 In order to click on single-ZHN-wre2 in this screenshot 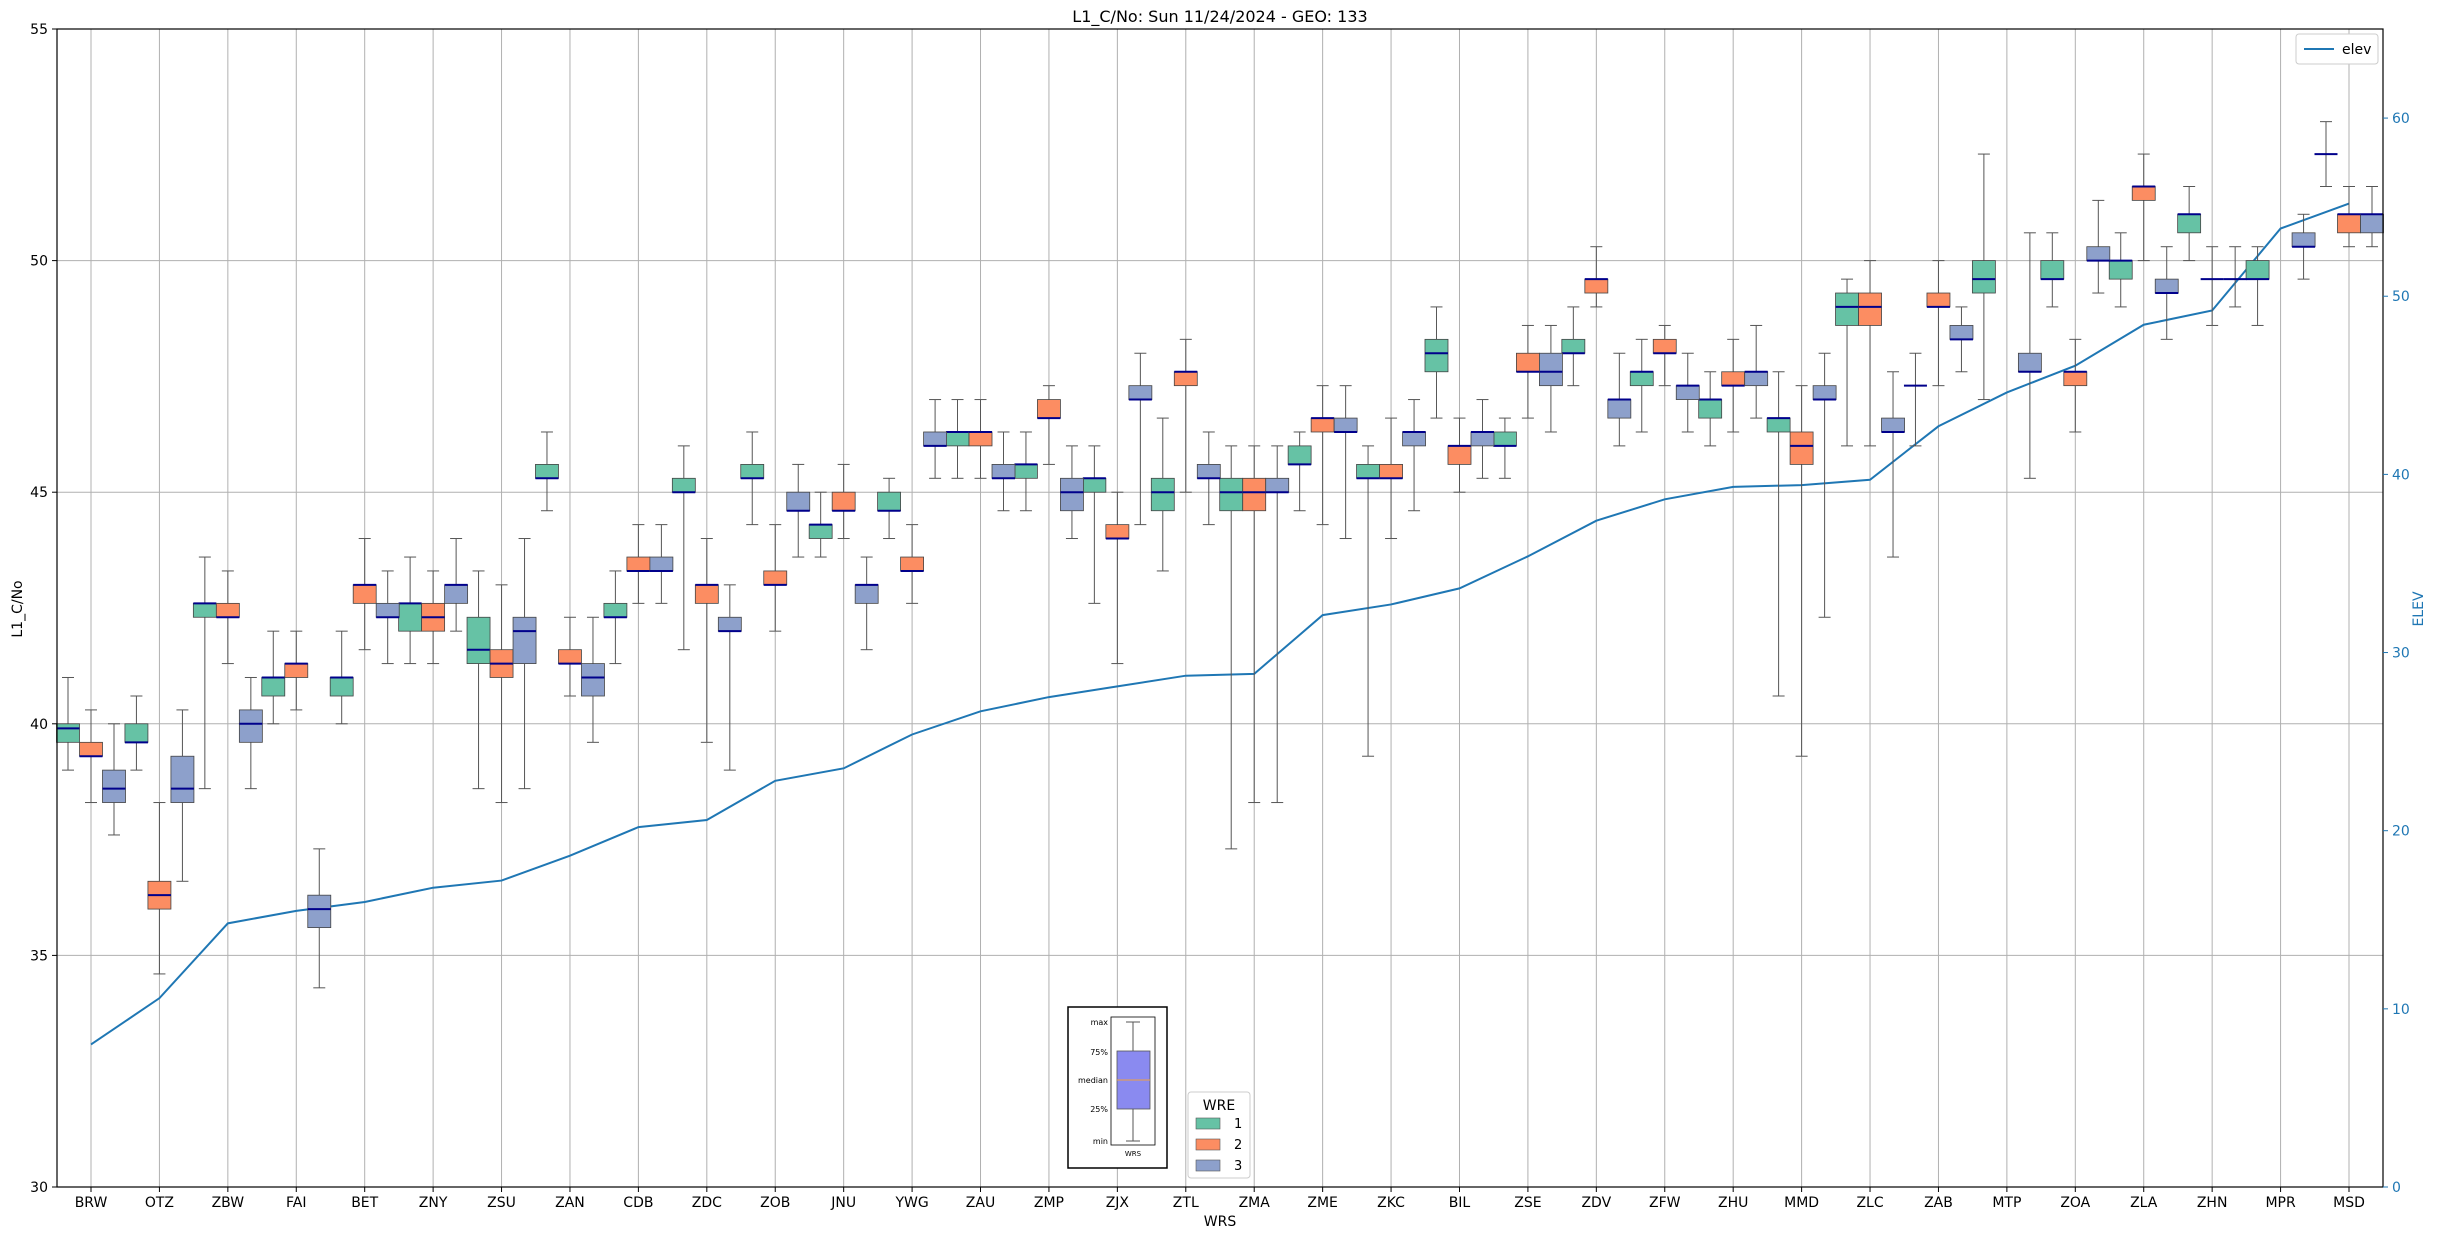, I will do `click(2212, 286)`.